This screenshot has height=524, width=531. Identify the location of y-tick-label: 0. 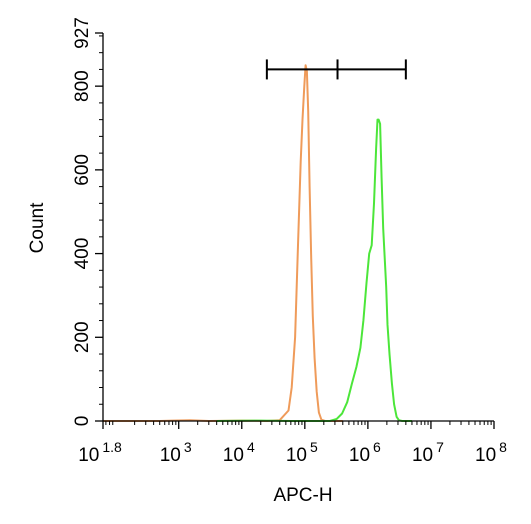
(82, 421).